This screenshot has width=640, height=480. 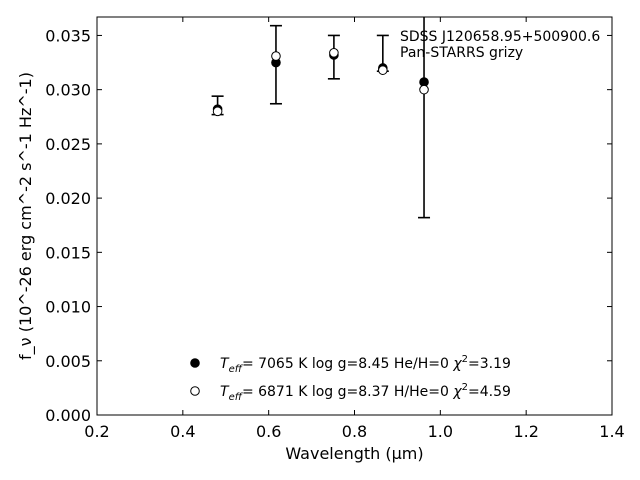 I want to click on y-tick-label: 0.015, so click(x=68, y=252).